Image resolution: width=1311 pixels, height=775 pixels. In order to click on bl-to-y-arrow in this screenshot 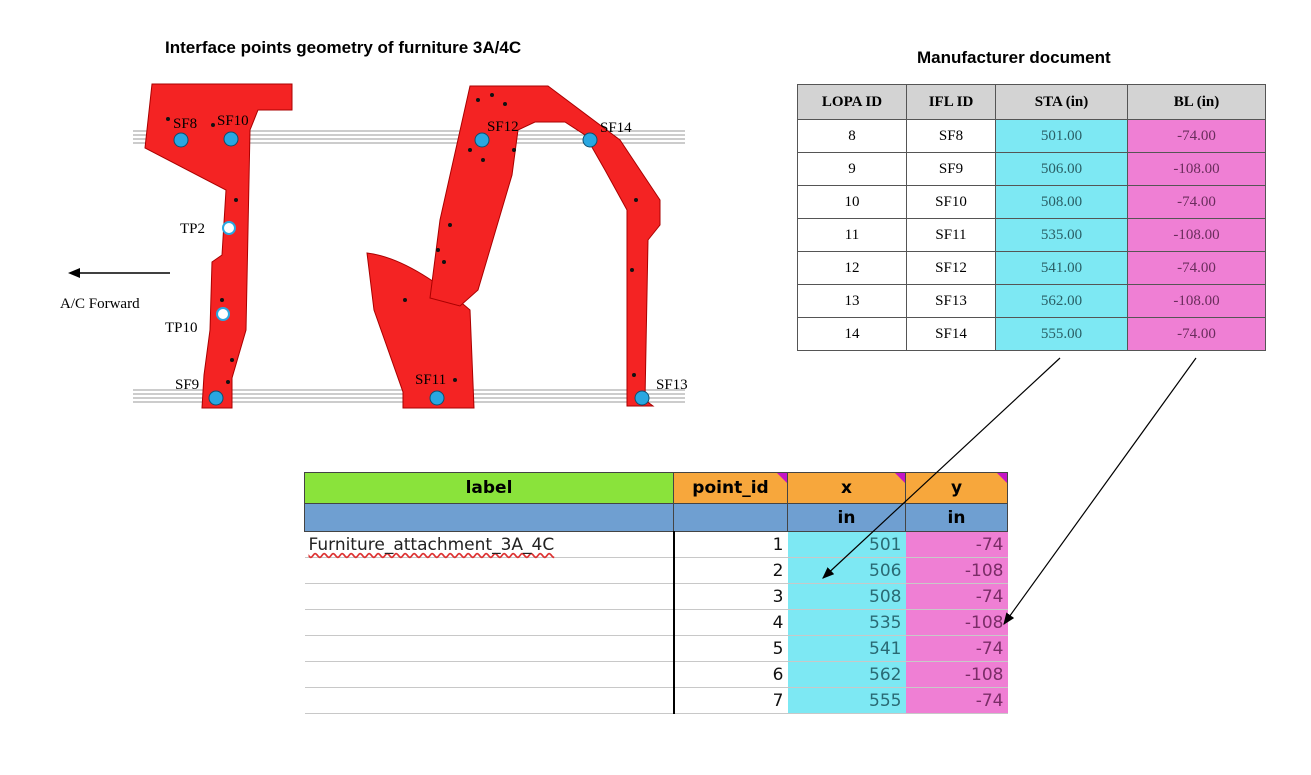, I will do `click(1100, 491)`.